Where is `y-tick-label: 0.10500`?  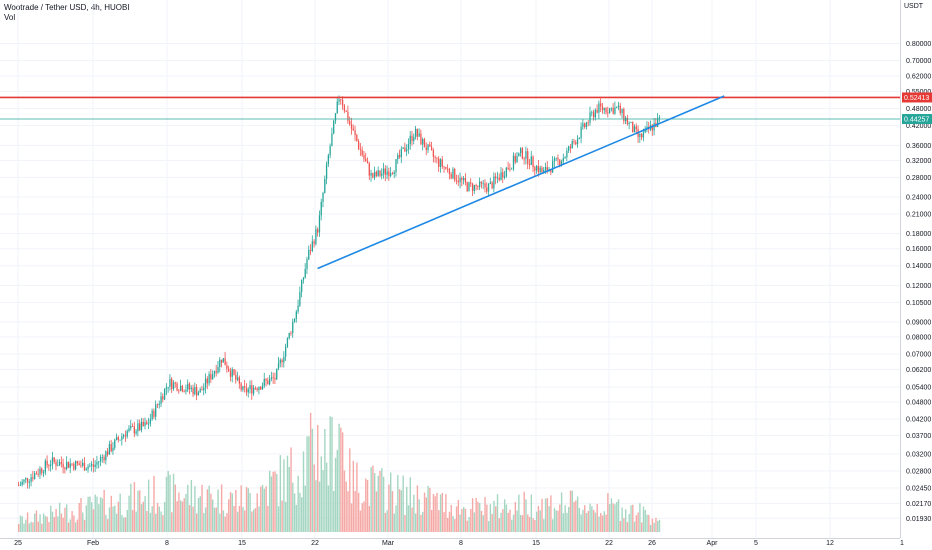 y-tick-label: 0.10500 is located at coordinates (918, 303).